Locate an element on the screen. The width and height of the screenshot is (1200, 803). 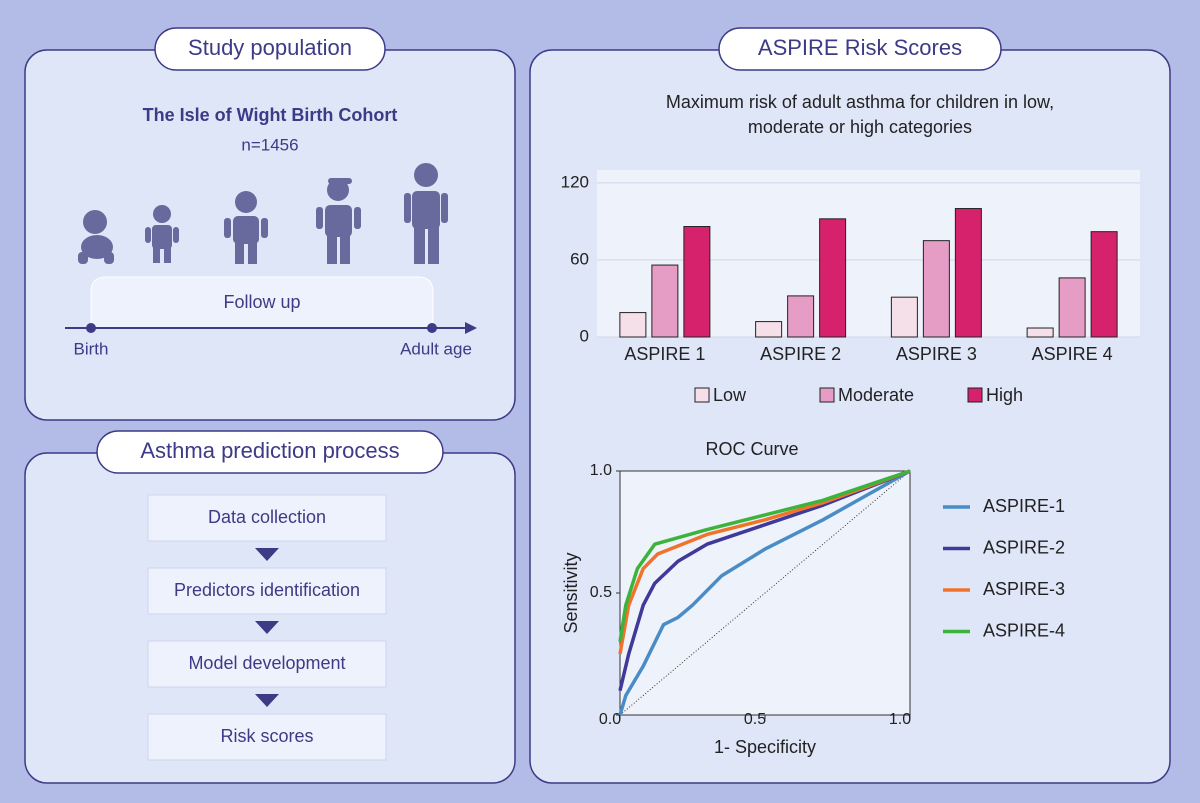
aspire-title: ASPIRE Risk Scores is located at coordinates (860, 47).